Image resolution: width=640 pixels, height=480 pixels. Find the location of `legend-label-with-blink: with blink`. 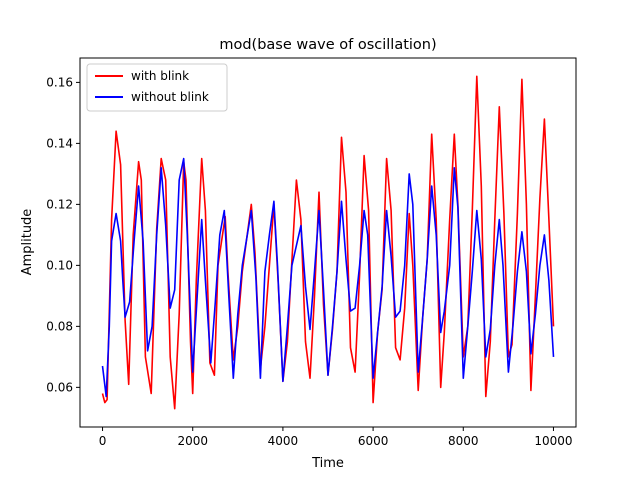

legend-label-with-blink: with blink is located at coordinates (160, 76).